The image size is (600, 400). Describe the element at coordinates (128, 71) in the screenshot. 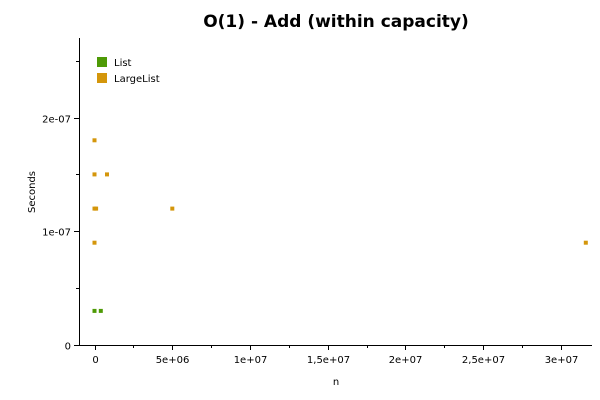

I see `legend: List LargeList` at that location.